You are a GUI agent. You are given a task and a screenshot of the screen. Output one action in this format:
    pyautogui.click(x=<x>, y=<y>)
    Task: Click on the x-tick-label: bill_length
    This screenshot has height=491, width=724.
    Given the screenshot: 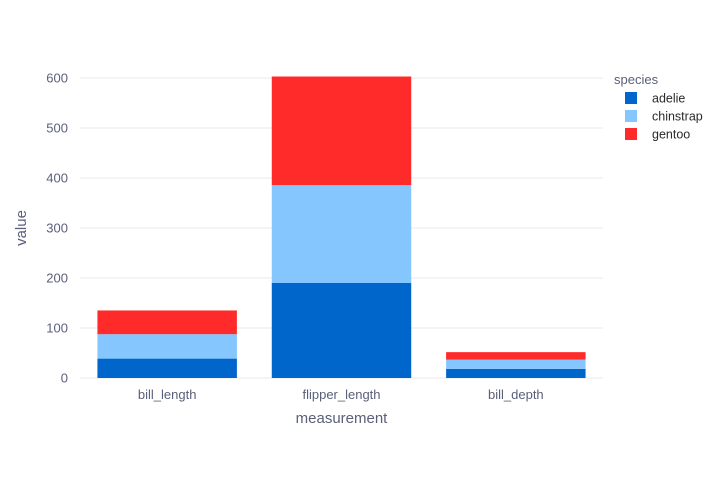 What is the action you would take?
    pyautogui.click(x=167, y=394)
    